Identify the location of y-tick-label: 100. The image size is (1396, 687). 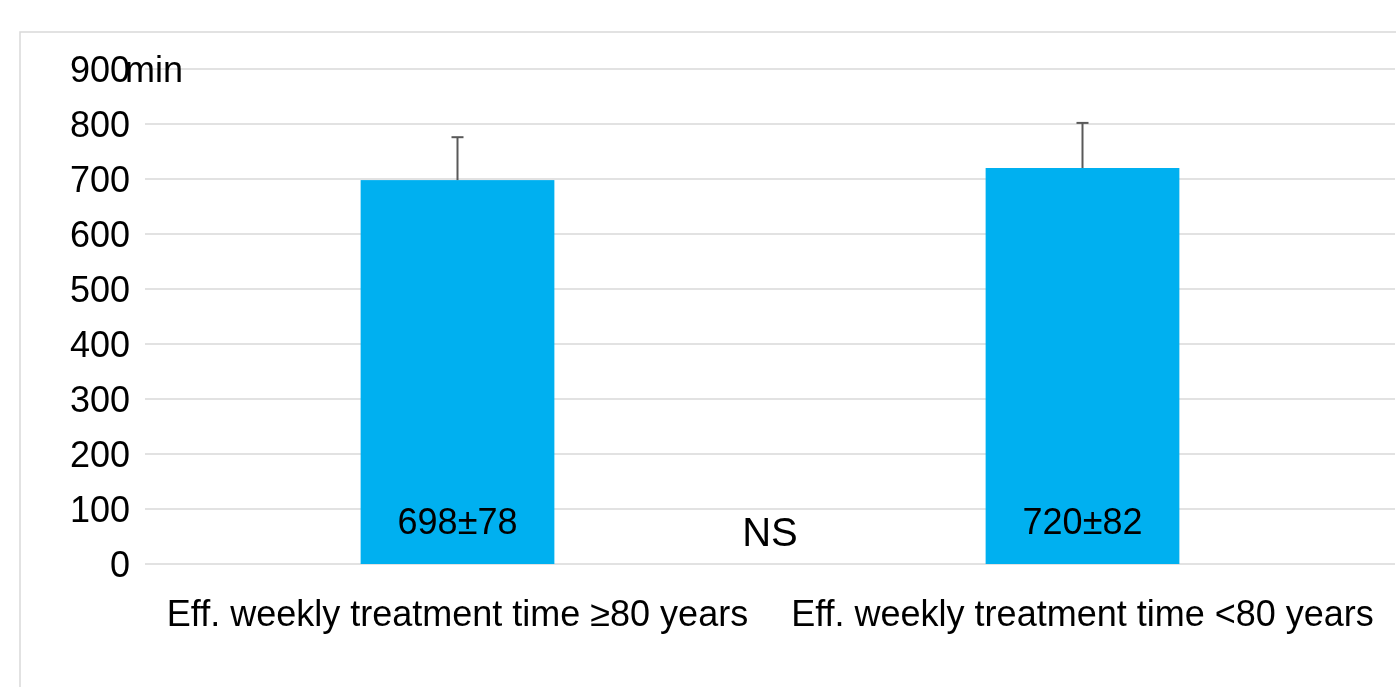
(99, 510).